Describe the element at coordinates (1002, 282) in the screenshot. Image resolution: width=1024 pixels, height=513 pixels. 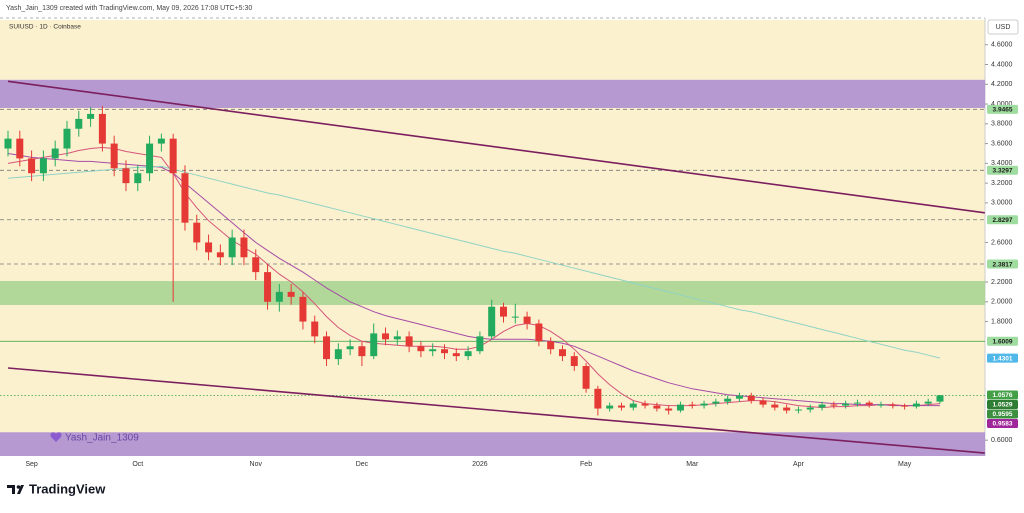
I see `y-tick-label: 2.2000` at that location.